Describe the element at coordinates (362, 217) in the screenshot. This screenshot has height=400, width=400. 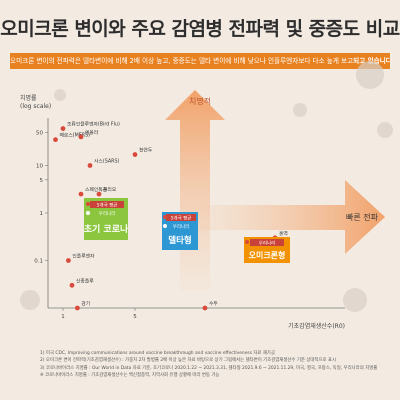
I see `transmission-arrow-label: 빠른 전파` at that location.